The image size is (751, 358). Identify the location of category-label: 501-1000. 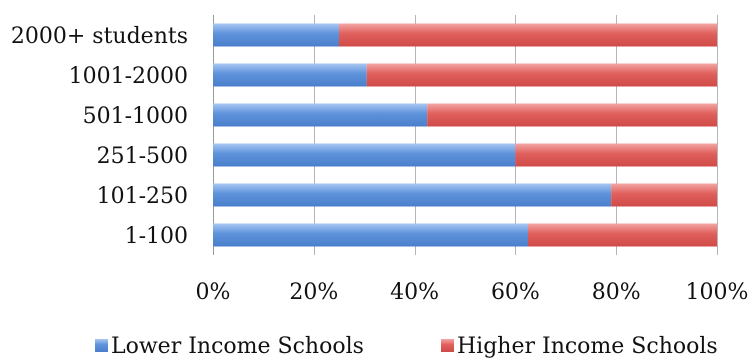
(135, 116).